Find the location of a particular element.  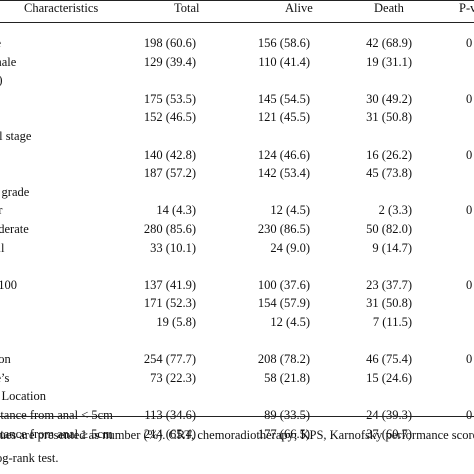

total-cell: 175 (53.5) is located at coordinates (169, 98).